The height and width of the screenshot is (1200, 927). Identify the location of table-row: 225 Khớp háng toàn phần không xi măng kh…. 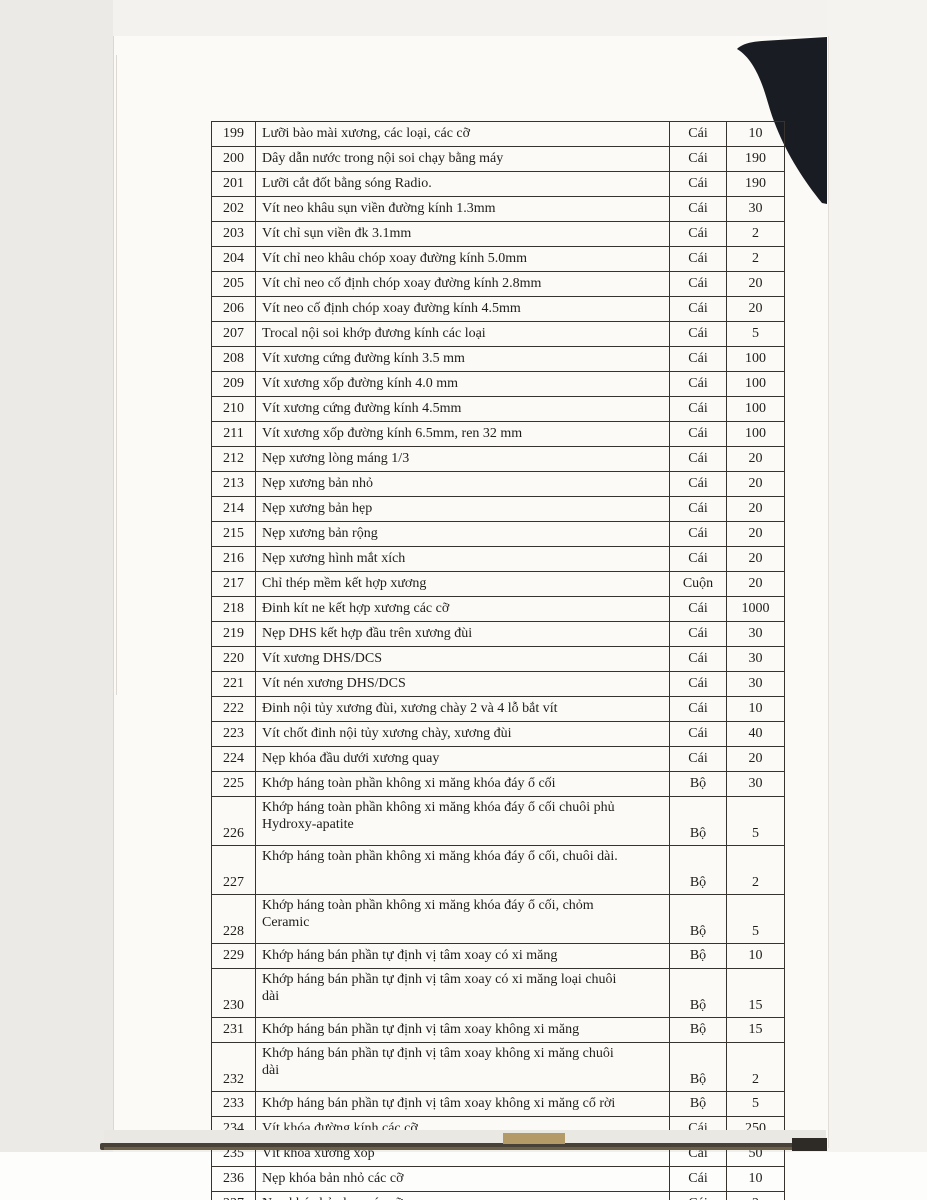
(498, 784).